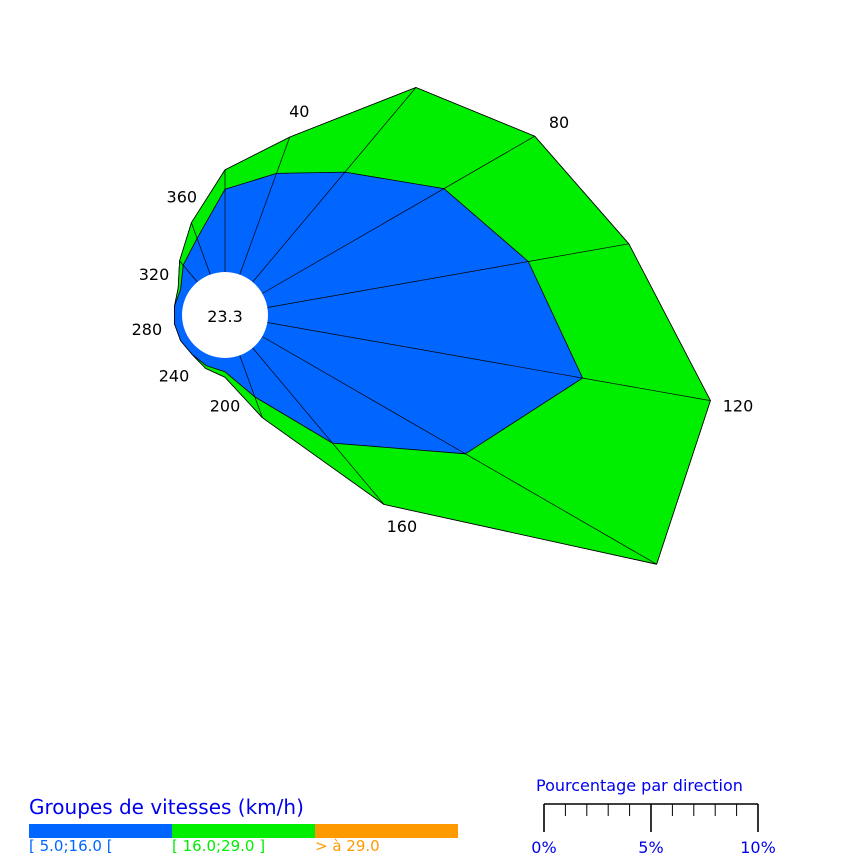  What do you see at coordinates (738, 405) in the screenshot?
I see `direction-label-120: 120` at bounding box center [738, 405].